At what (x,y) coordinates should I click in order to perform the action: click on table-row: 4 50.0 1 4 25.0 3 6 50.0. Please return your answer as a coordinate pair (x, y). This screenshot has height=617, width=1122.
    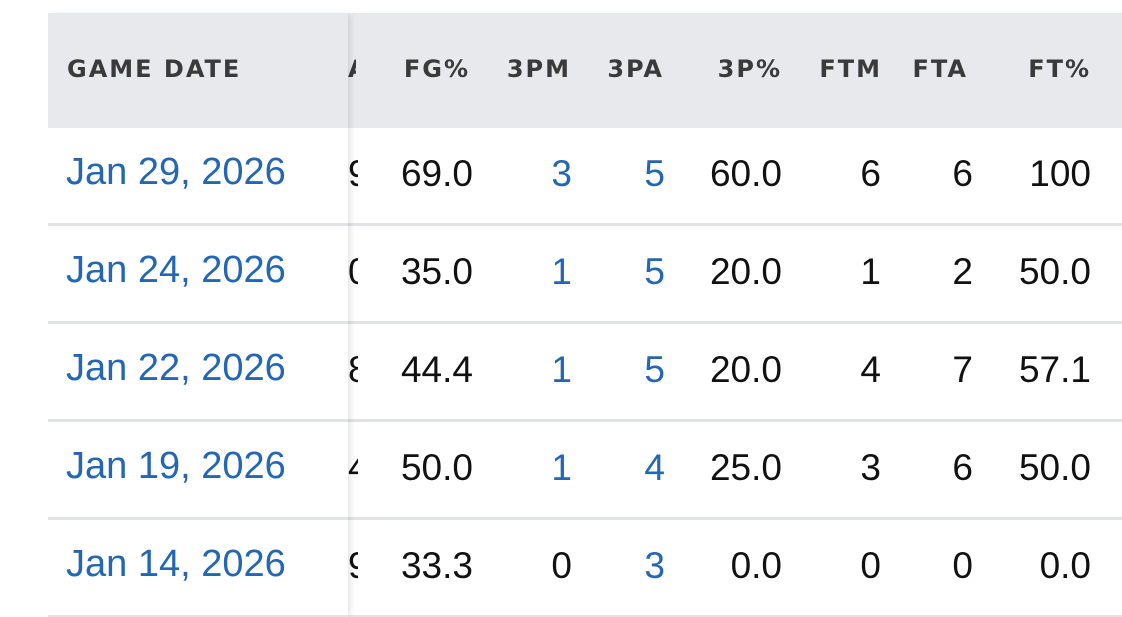
    Looking at the image, I should click on (735, 471).